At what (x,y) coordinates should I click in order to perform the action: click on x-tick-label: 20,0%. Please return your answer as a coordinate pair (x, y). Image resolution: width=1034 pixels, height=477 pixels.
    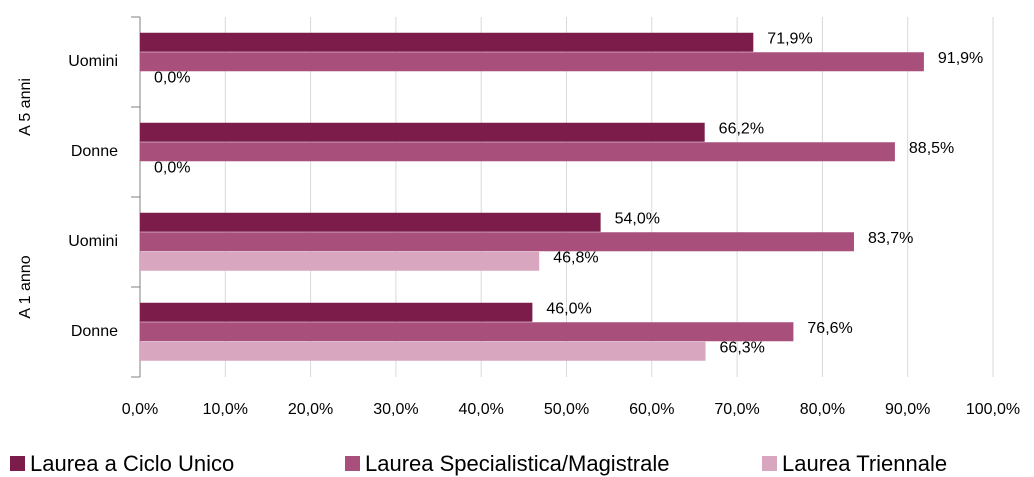
    Looking at the image, I should click on (310, 409).